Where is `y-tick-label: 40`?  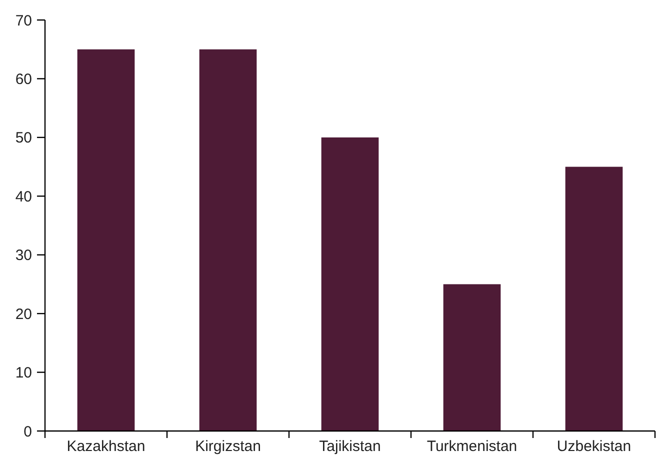
y-tick-label: 40 is located at coordinates (23, 197).